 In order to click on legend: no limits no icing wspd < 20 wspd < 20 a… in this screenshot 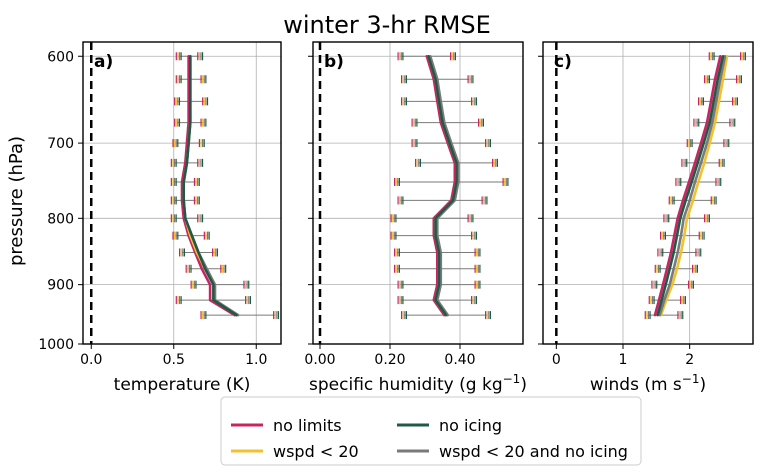, I will do `click(431, 431)`.